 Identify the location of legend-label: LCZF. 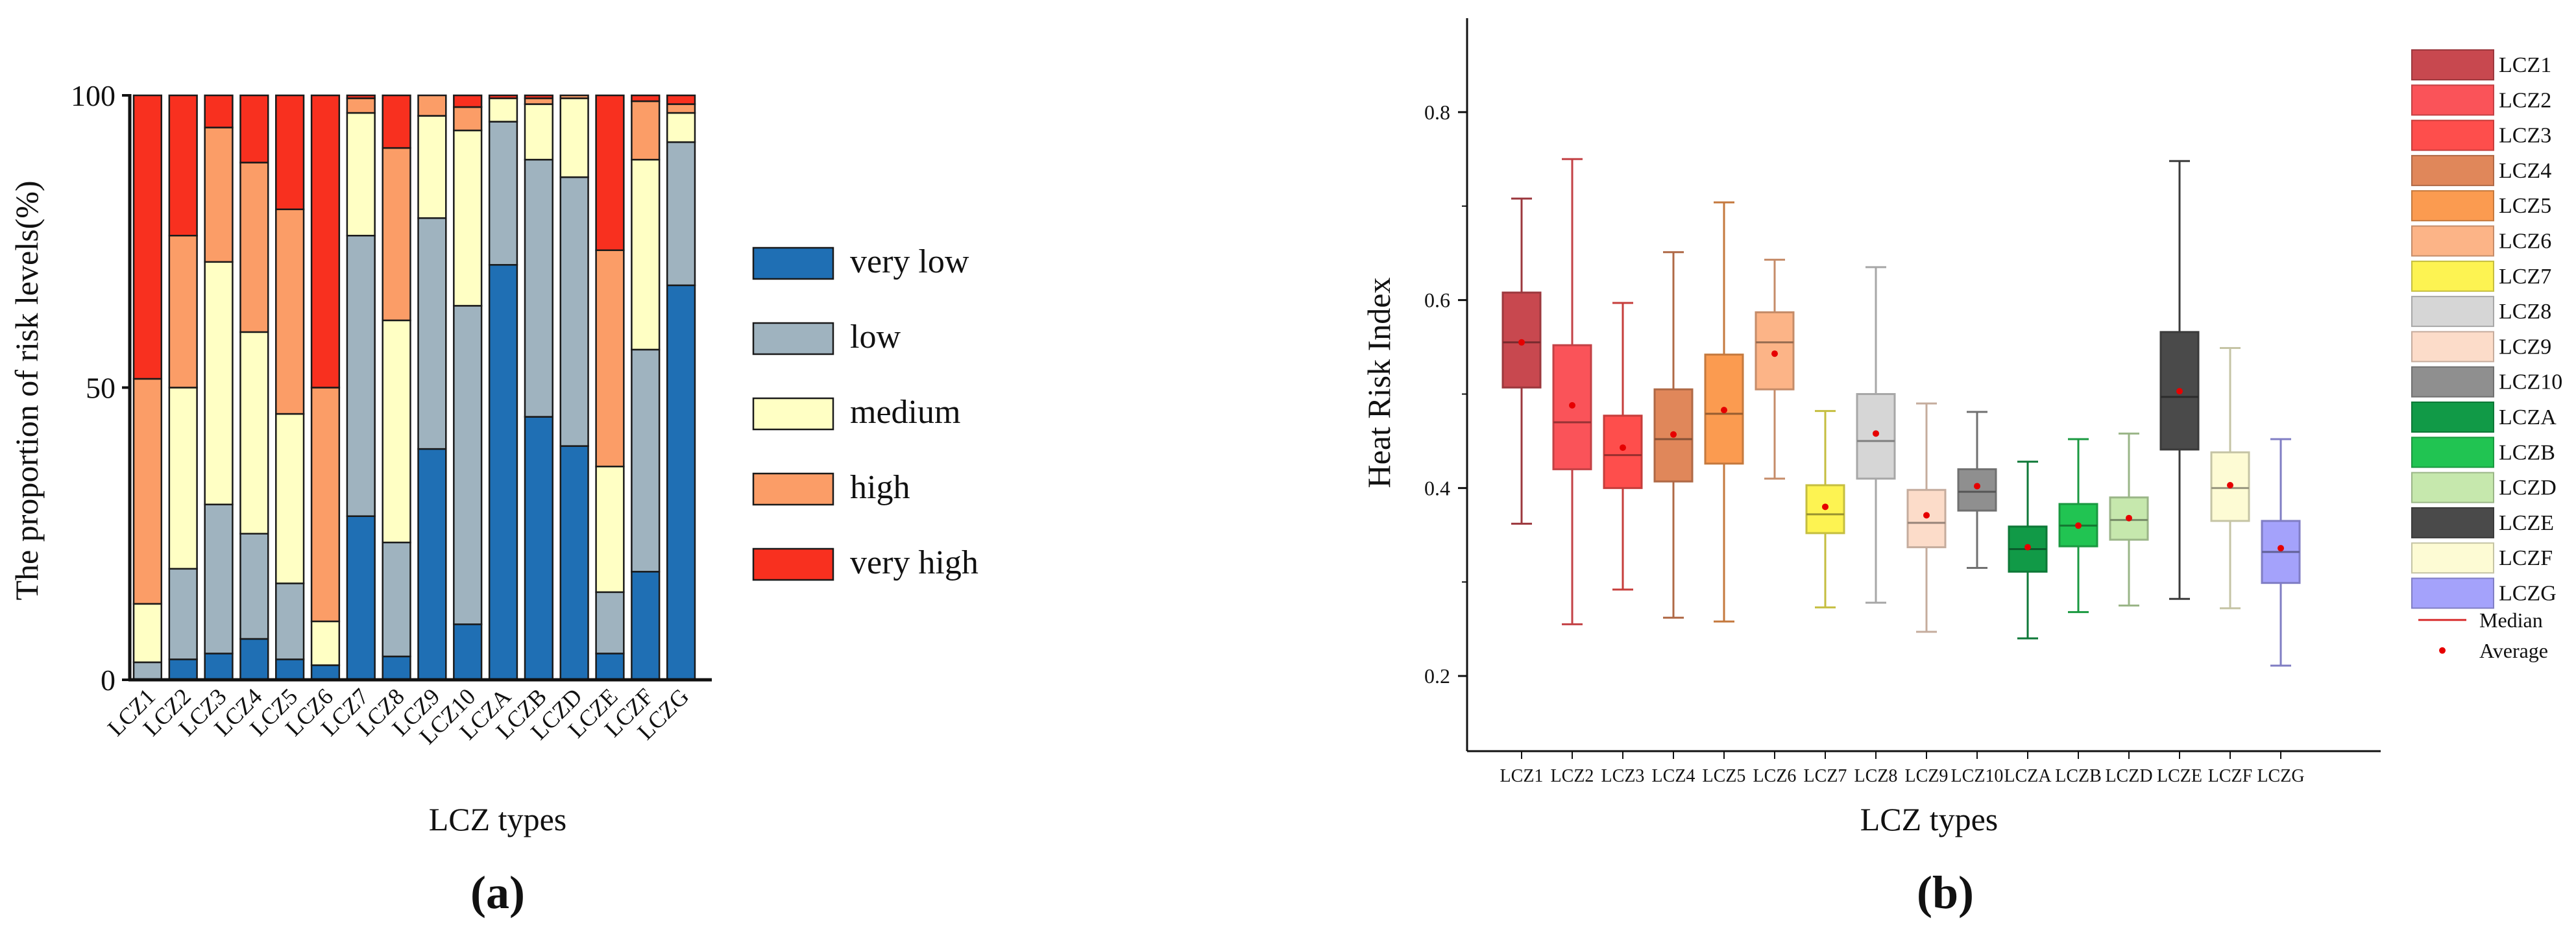
(2526, 558).